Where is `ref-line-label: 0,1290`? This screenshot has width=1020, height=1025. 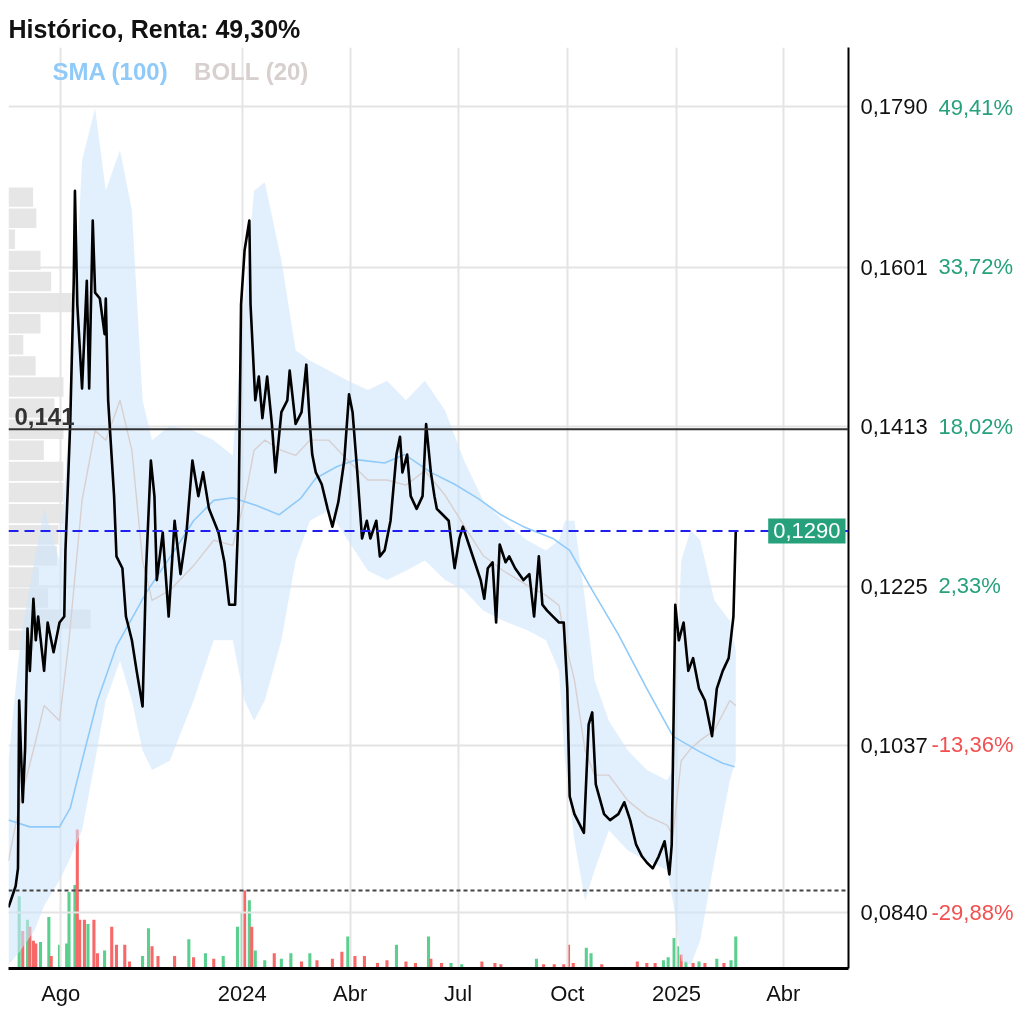
ref-line-label: 0,1290 is located at coordinates (807, 531).